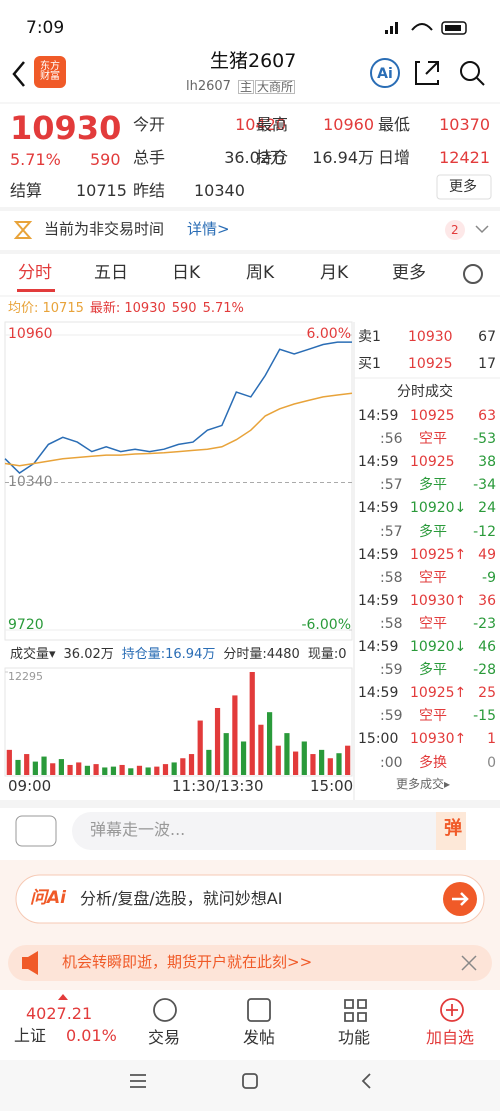  I want to click on tab: 分时, so click(35, 273).